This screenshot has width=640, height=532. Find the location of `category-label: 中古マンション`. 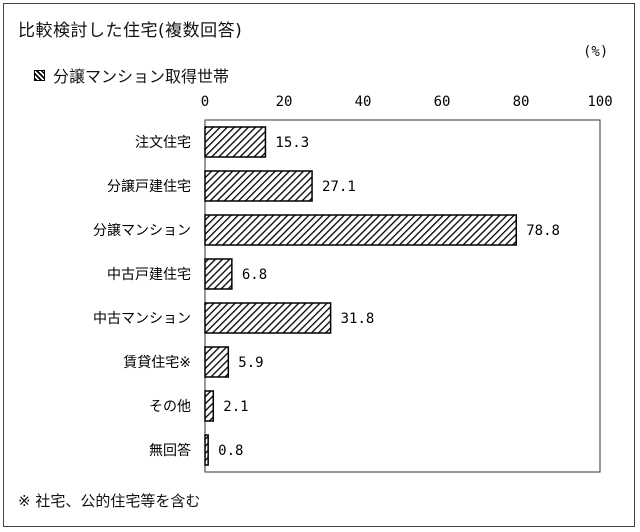

category-label: 中古マンション is located at coordinates (142, 319).